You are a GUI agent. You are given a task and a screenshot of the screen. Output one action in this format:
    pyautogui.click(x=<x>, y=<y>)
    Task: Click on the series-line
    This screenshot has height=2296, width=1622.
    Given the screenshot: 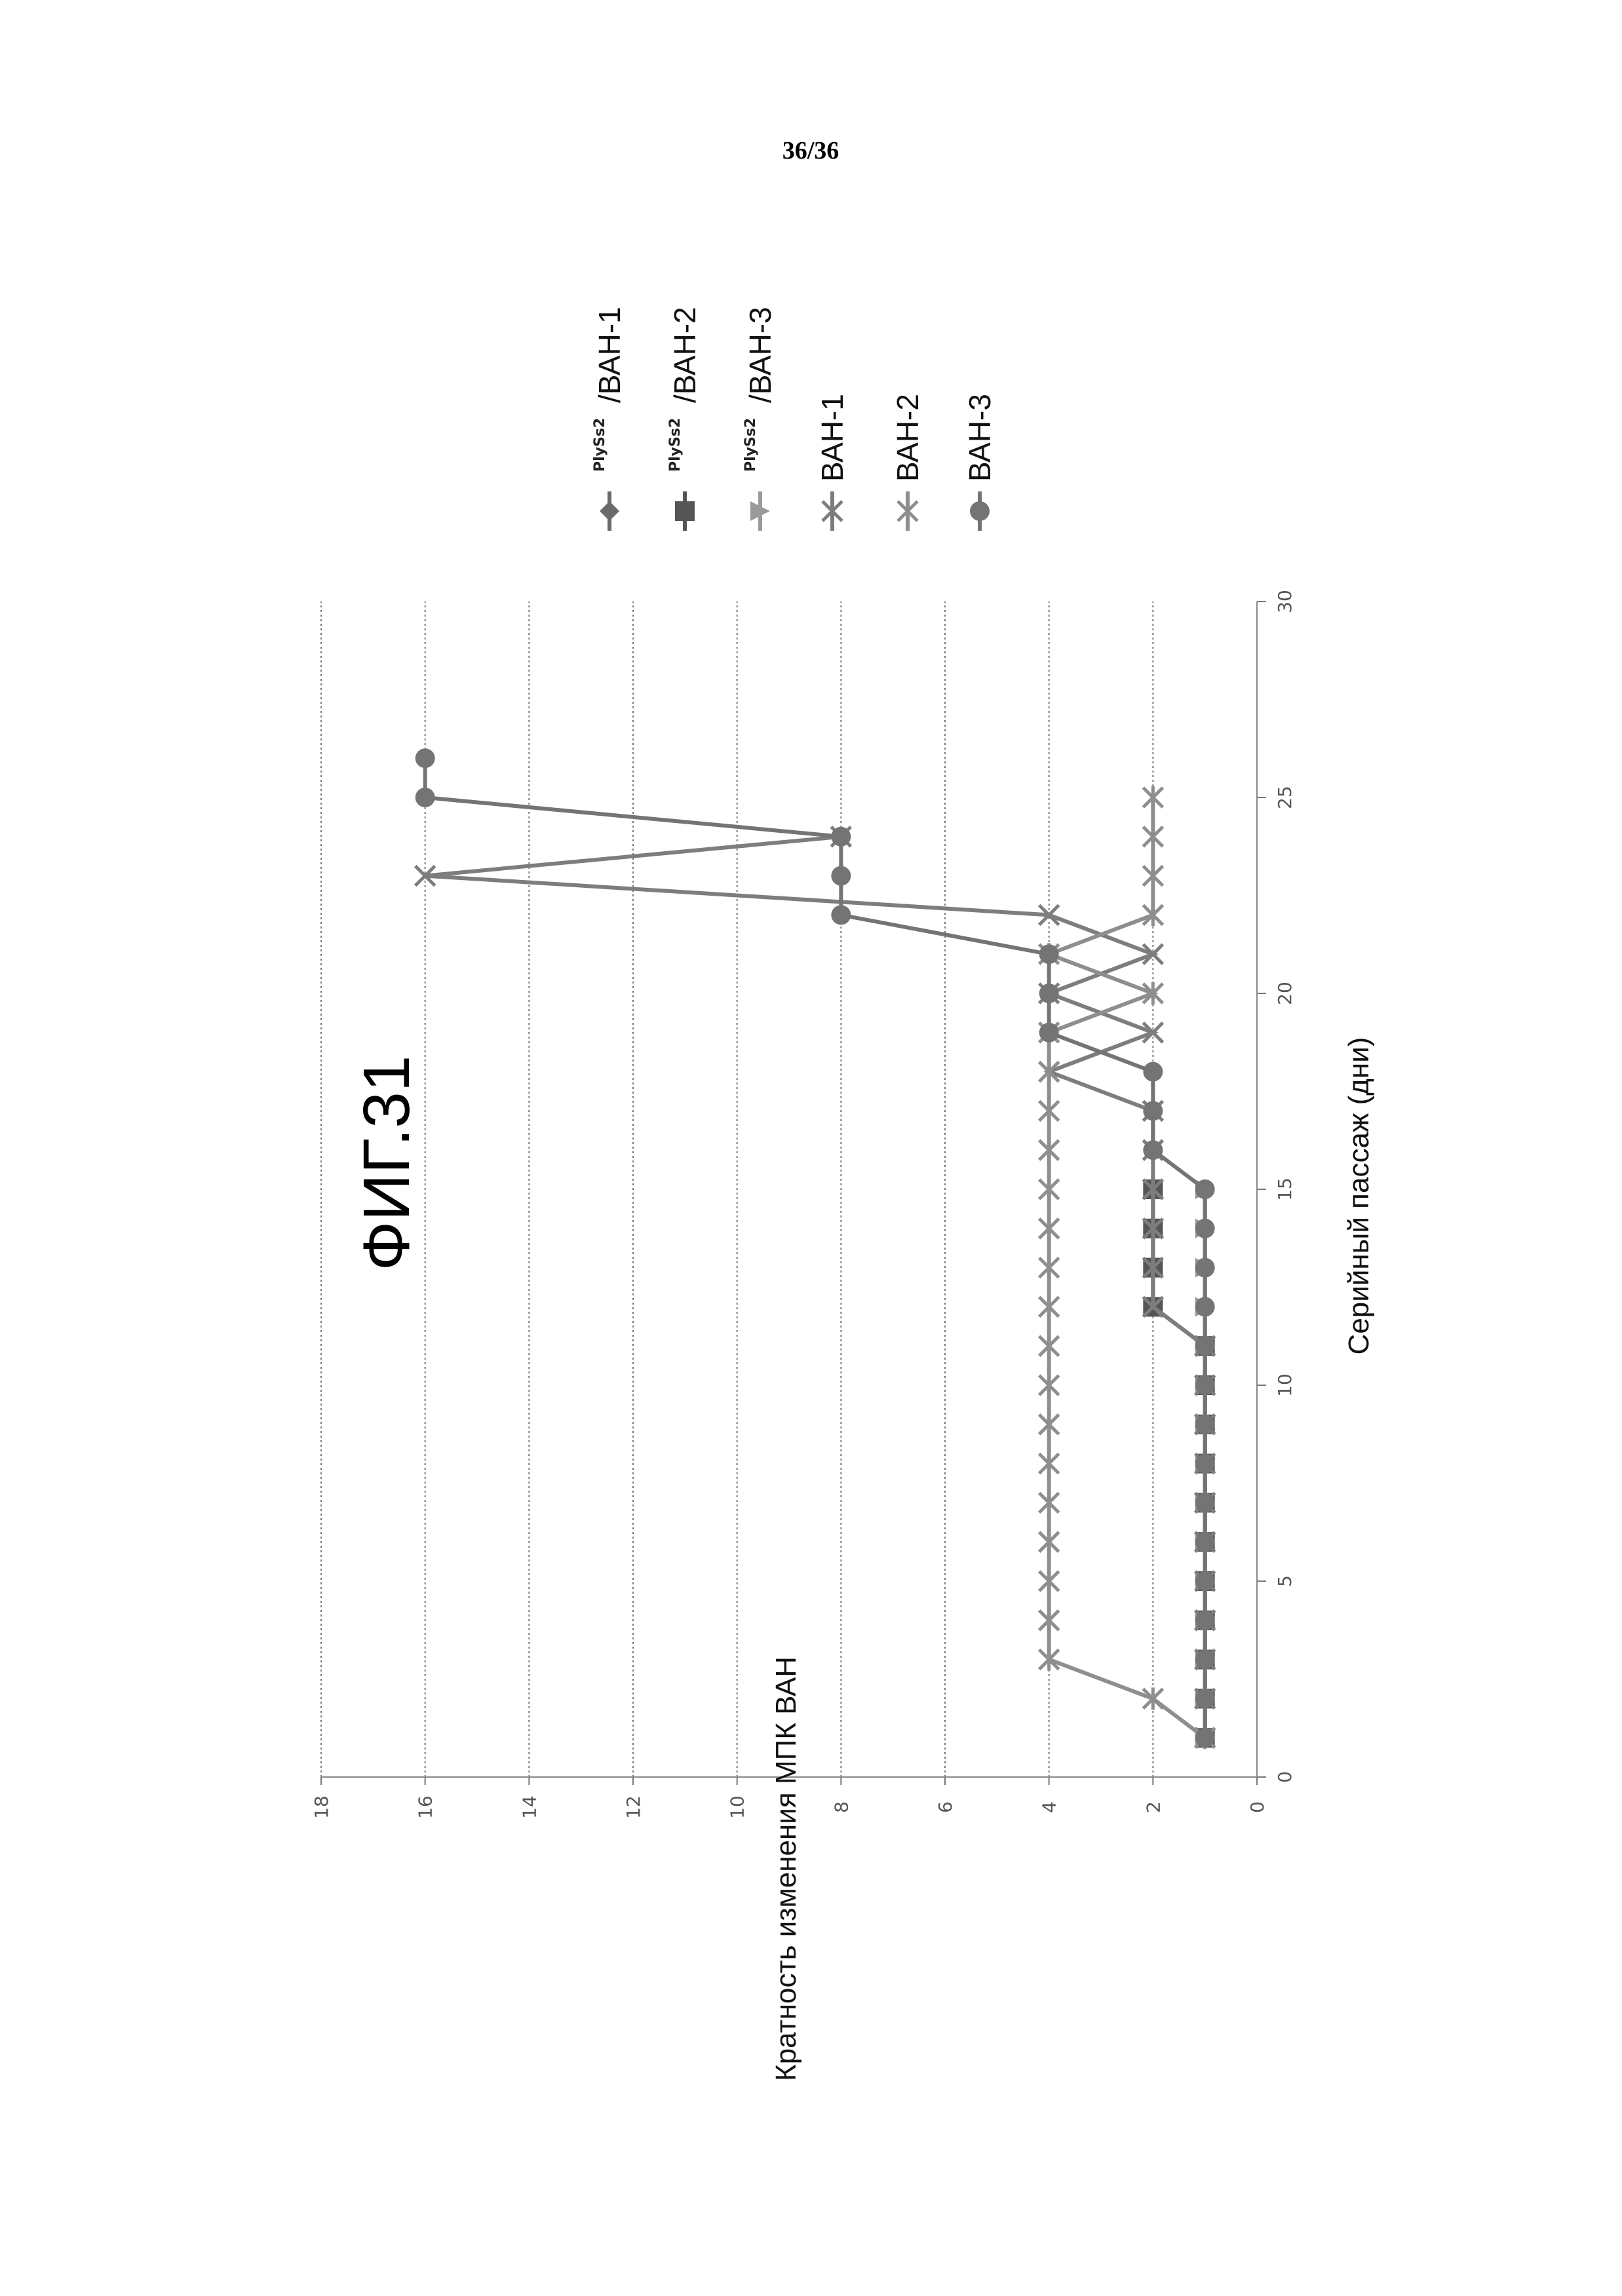 What is the action you would take?
    pyautogui.click(x=1127, y=1267)
    